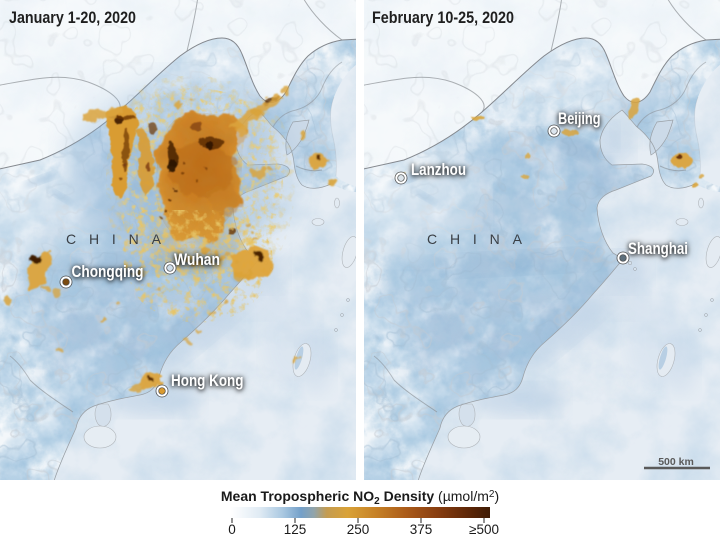 The width and height of the screenshot is (720, 545). Describe the element at coordinates (295, 529) in the screenshot. I see `svg-text: 125` at that location.